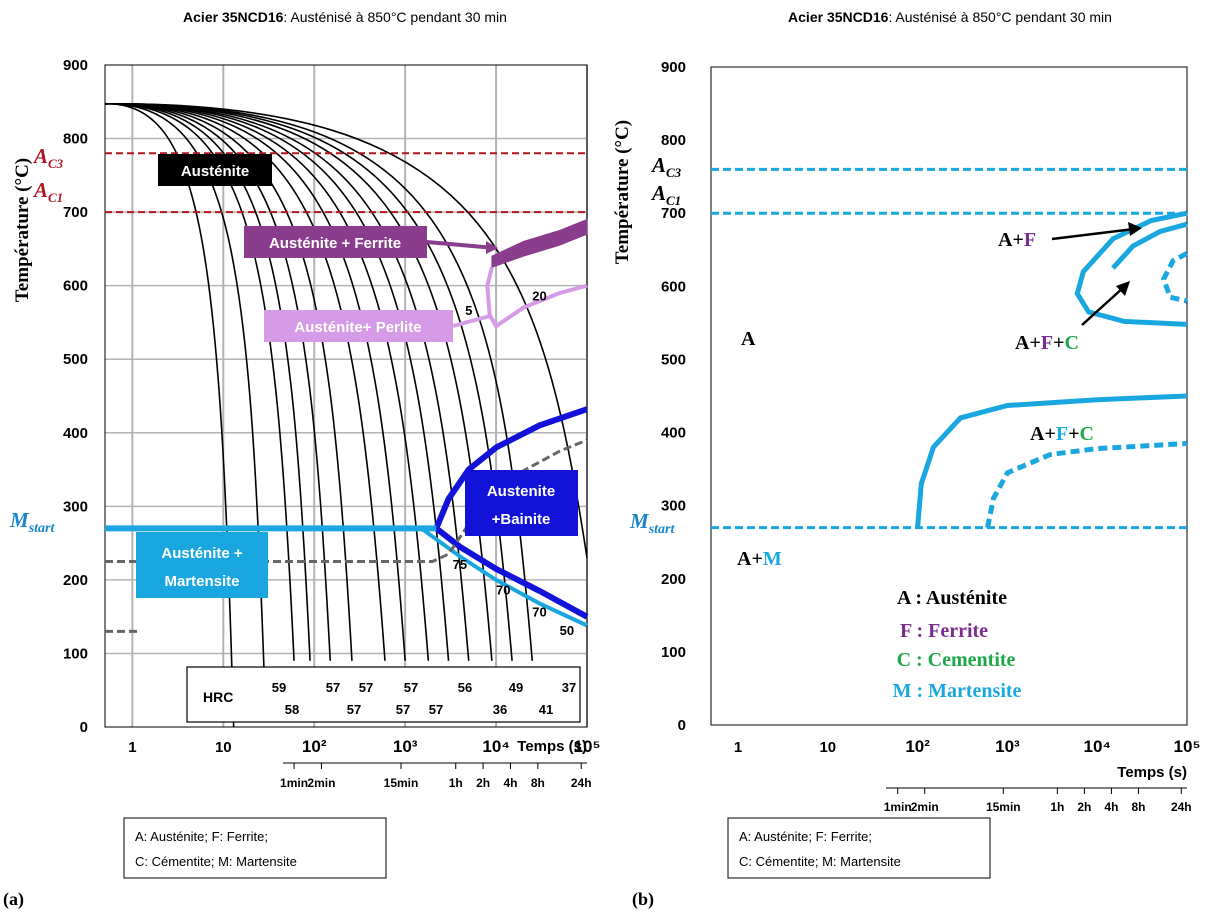  I want to click on panel-b-afc-arrow, so click(1103, 306).